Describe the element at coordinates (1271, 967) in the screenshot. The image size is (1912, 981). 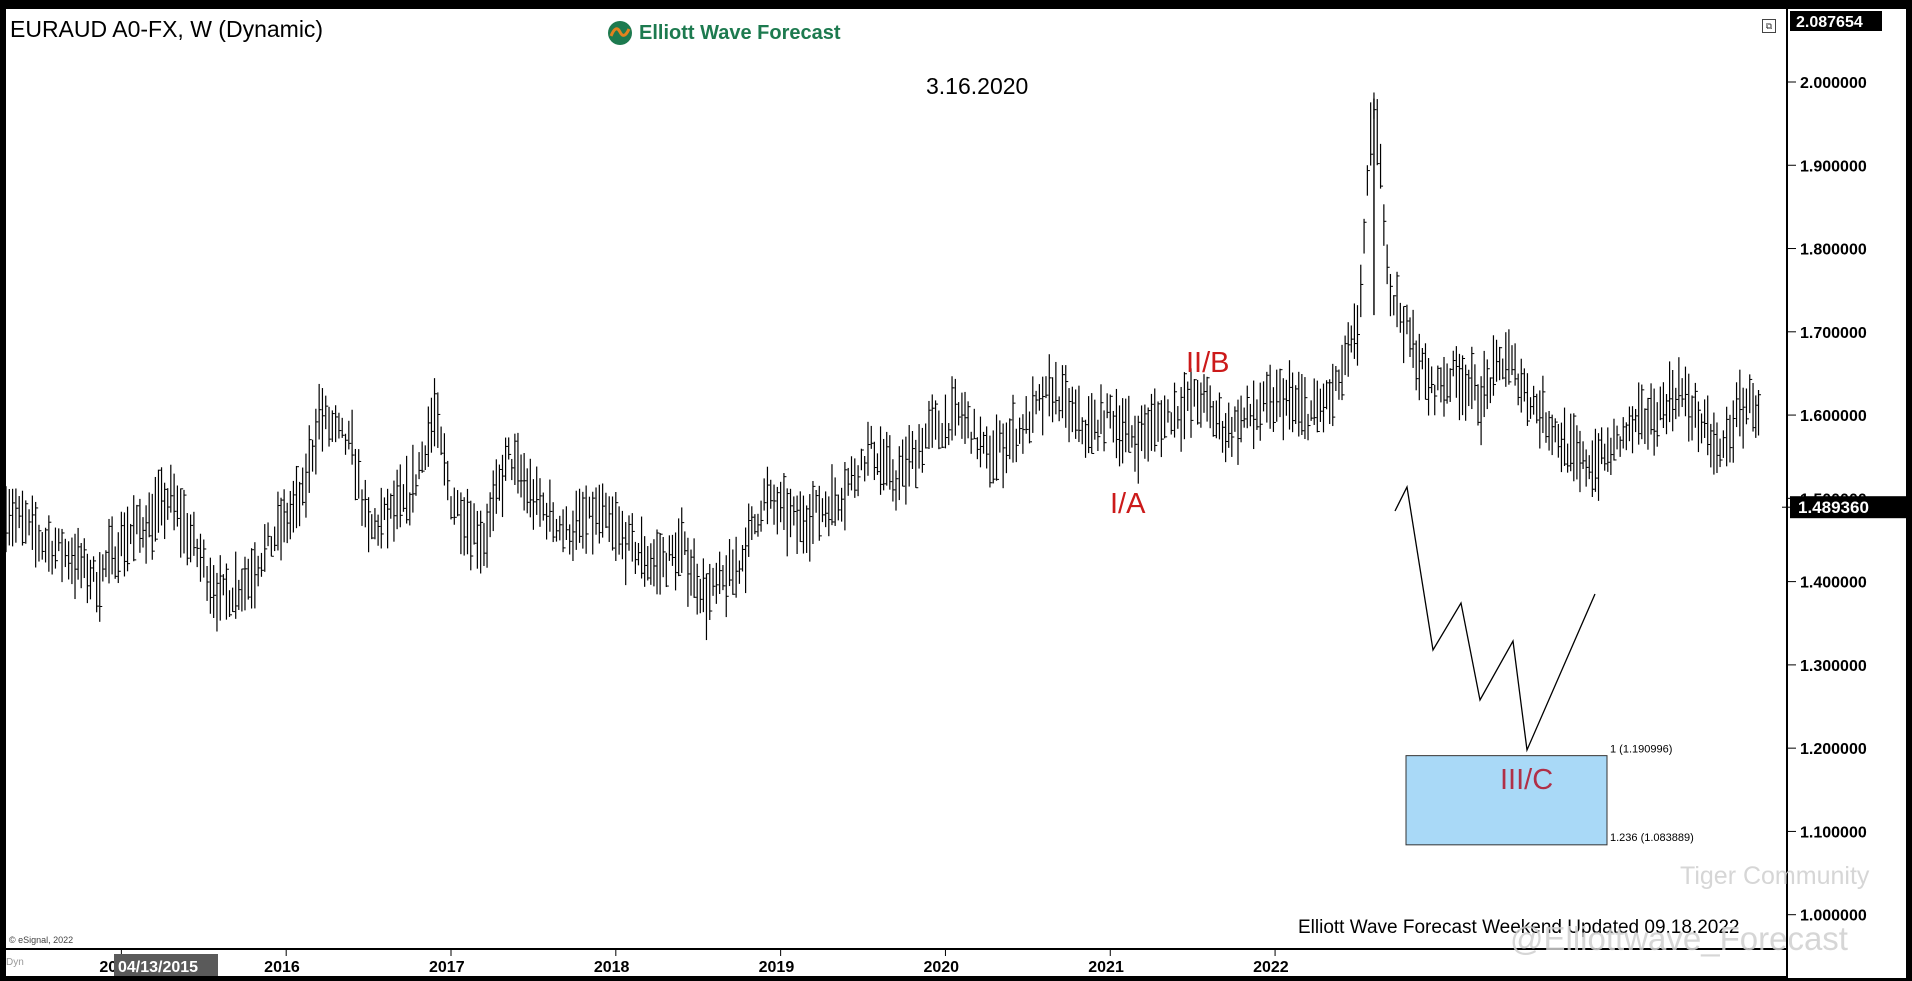
I see `x-tick-label: 2022` at that location.